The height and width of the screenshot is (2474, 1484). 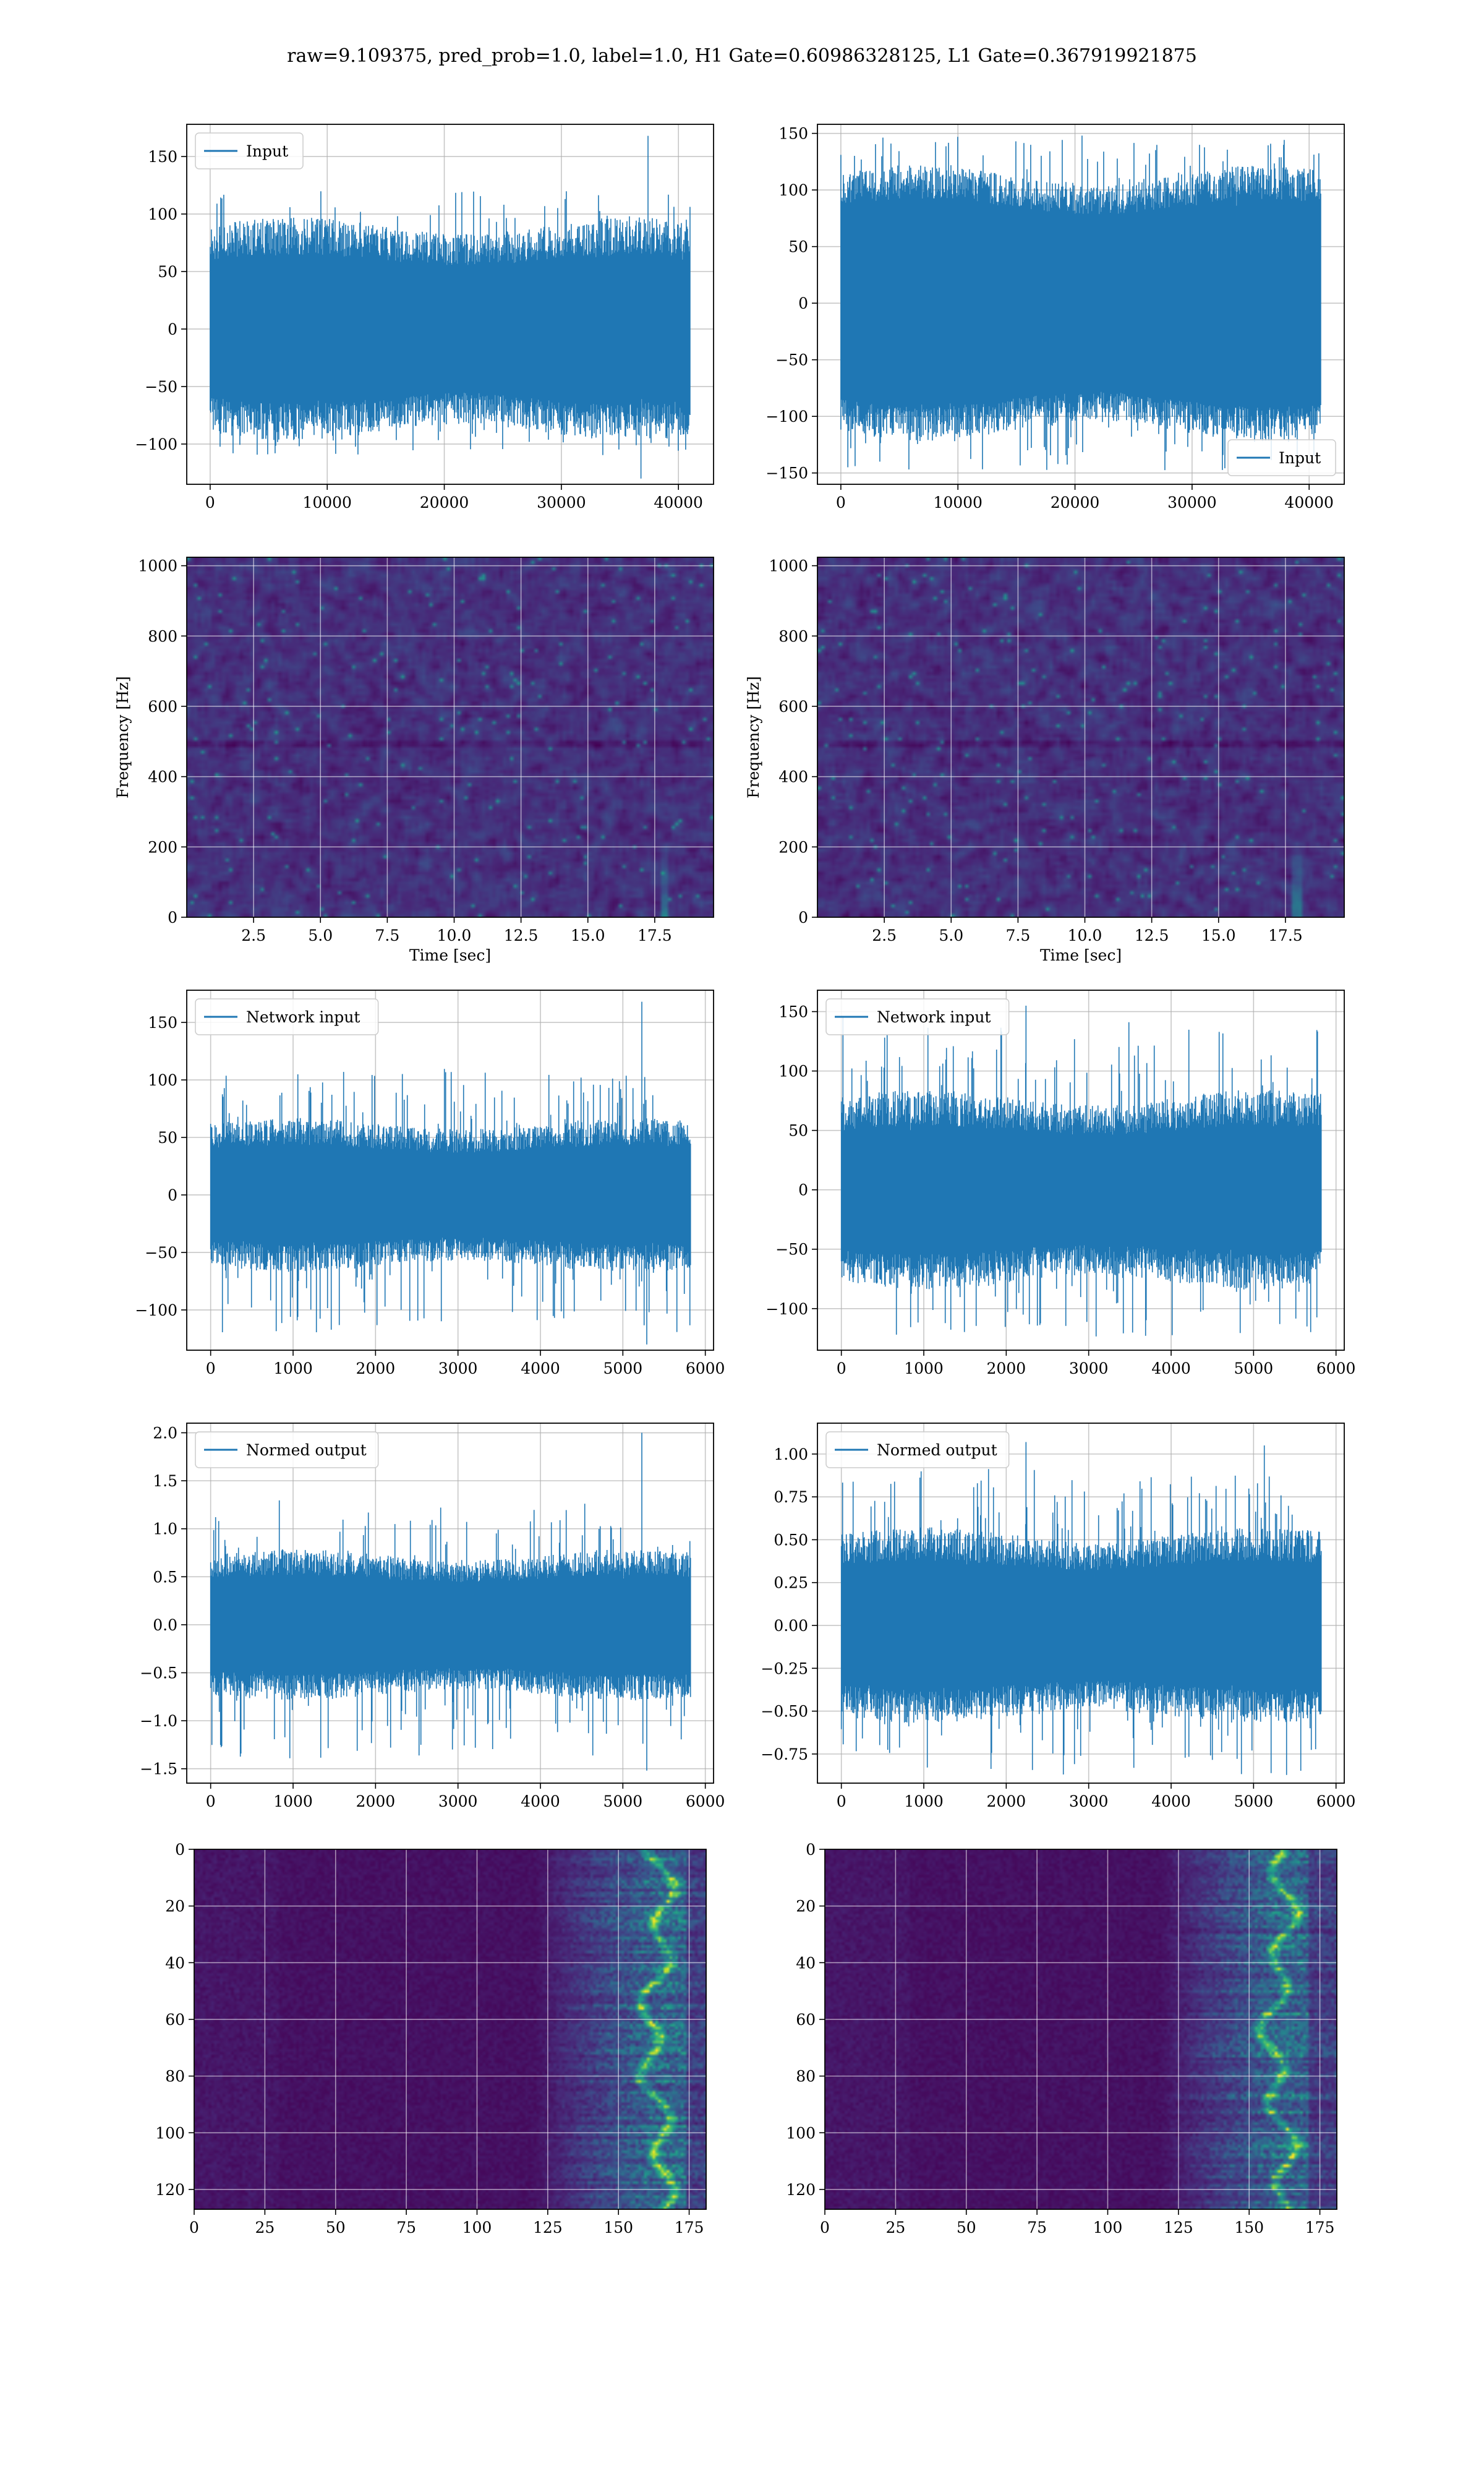 What do you see at coordinates (450, 955) in the screenshot?
I see `p3-xlabel: Time [sec]` at bounding box center [450, 955].